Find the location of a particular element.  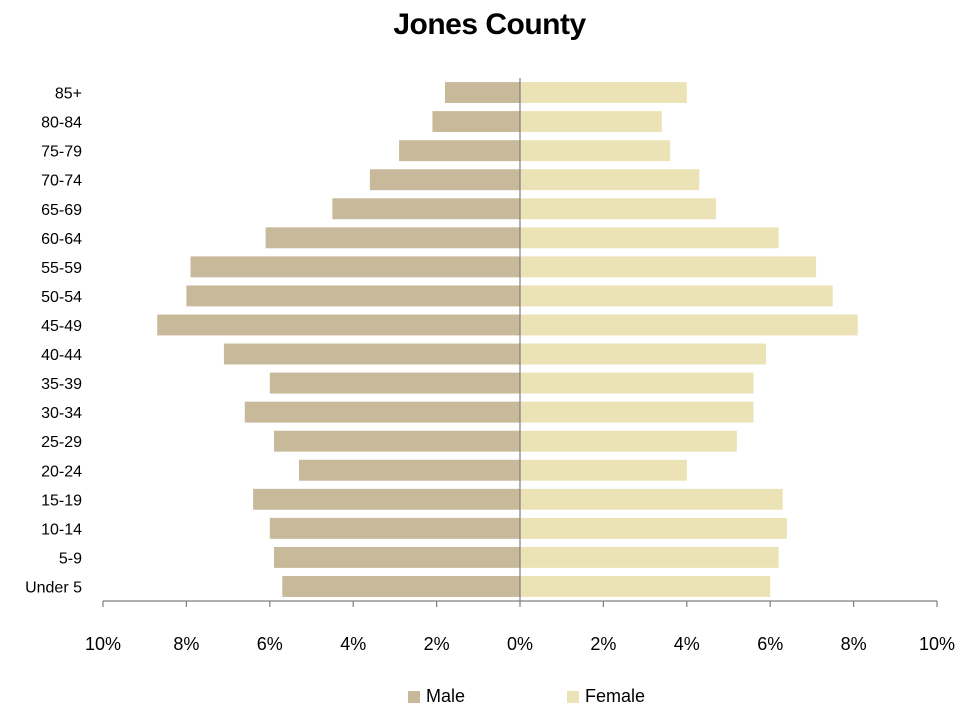

category-label: 40-44 is located at coordinates (61, 355).